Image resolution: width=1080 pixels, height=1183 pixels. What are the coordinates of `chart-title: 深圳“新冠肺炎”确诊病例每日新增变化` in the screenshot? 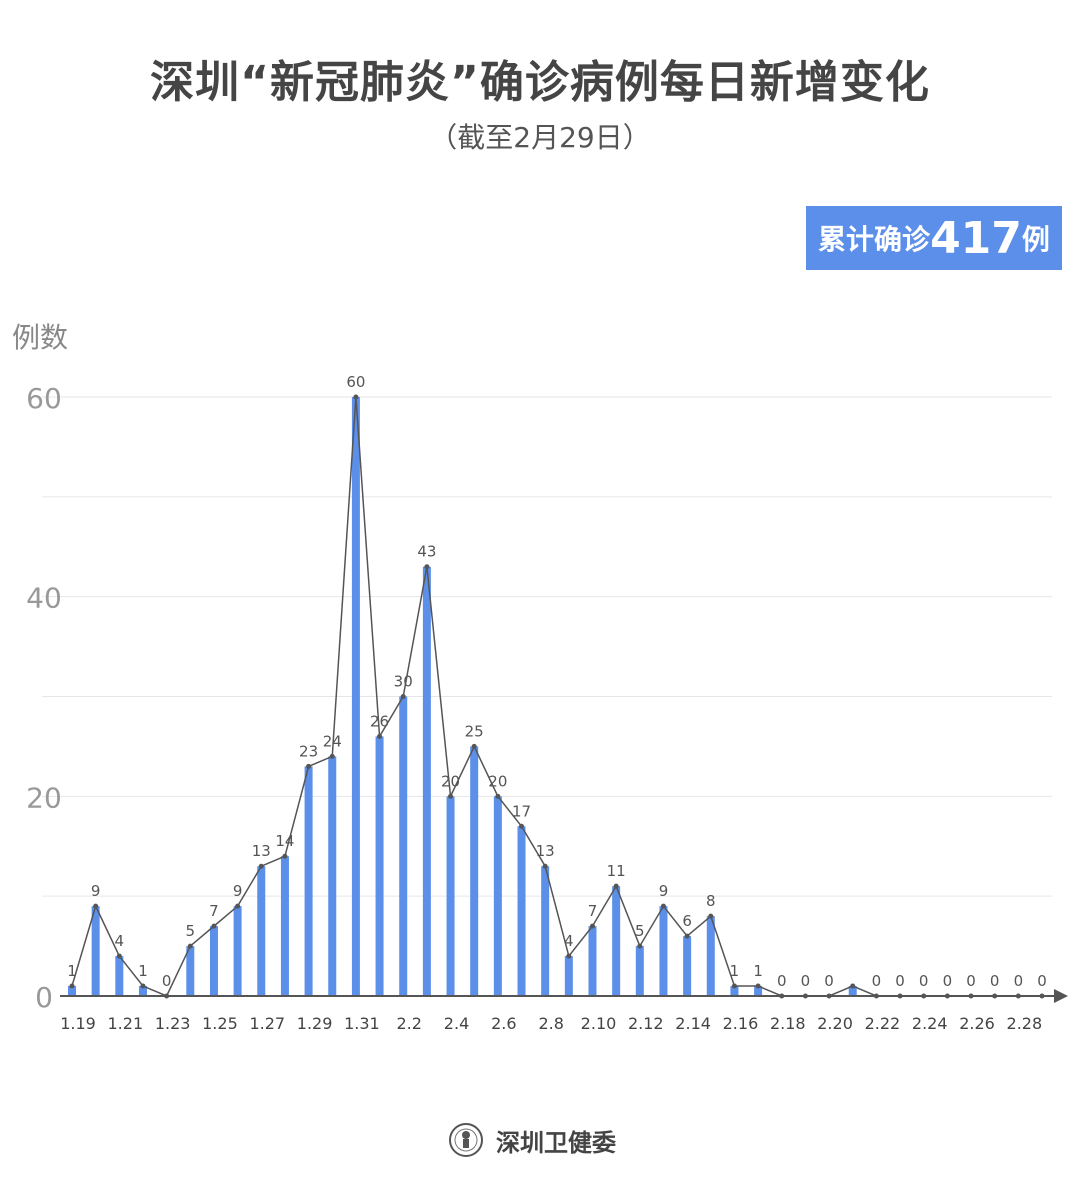 It's located at (540, 82).